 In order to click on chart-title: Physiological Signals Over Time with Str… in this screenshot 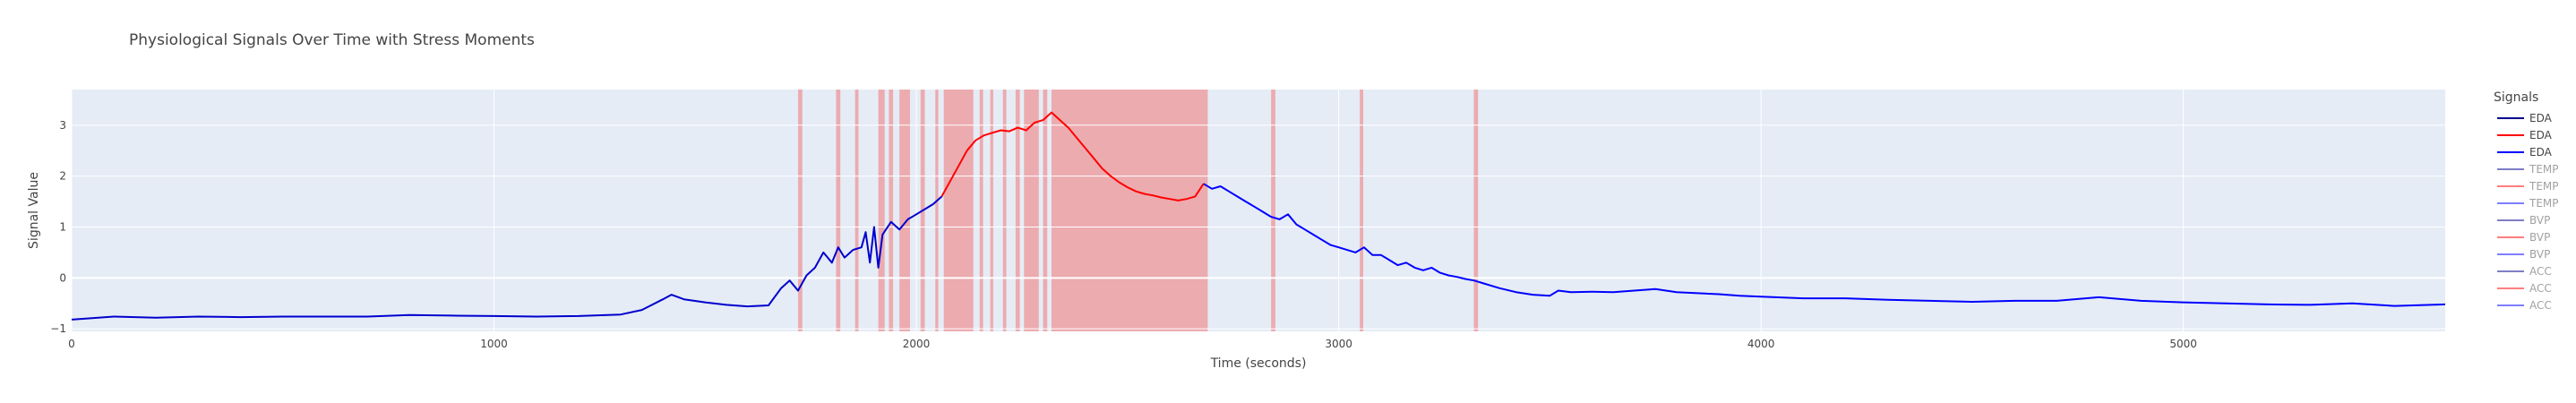, I will do `click(332, 40)`.